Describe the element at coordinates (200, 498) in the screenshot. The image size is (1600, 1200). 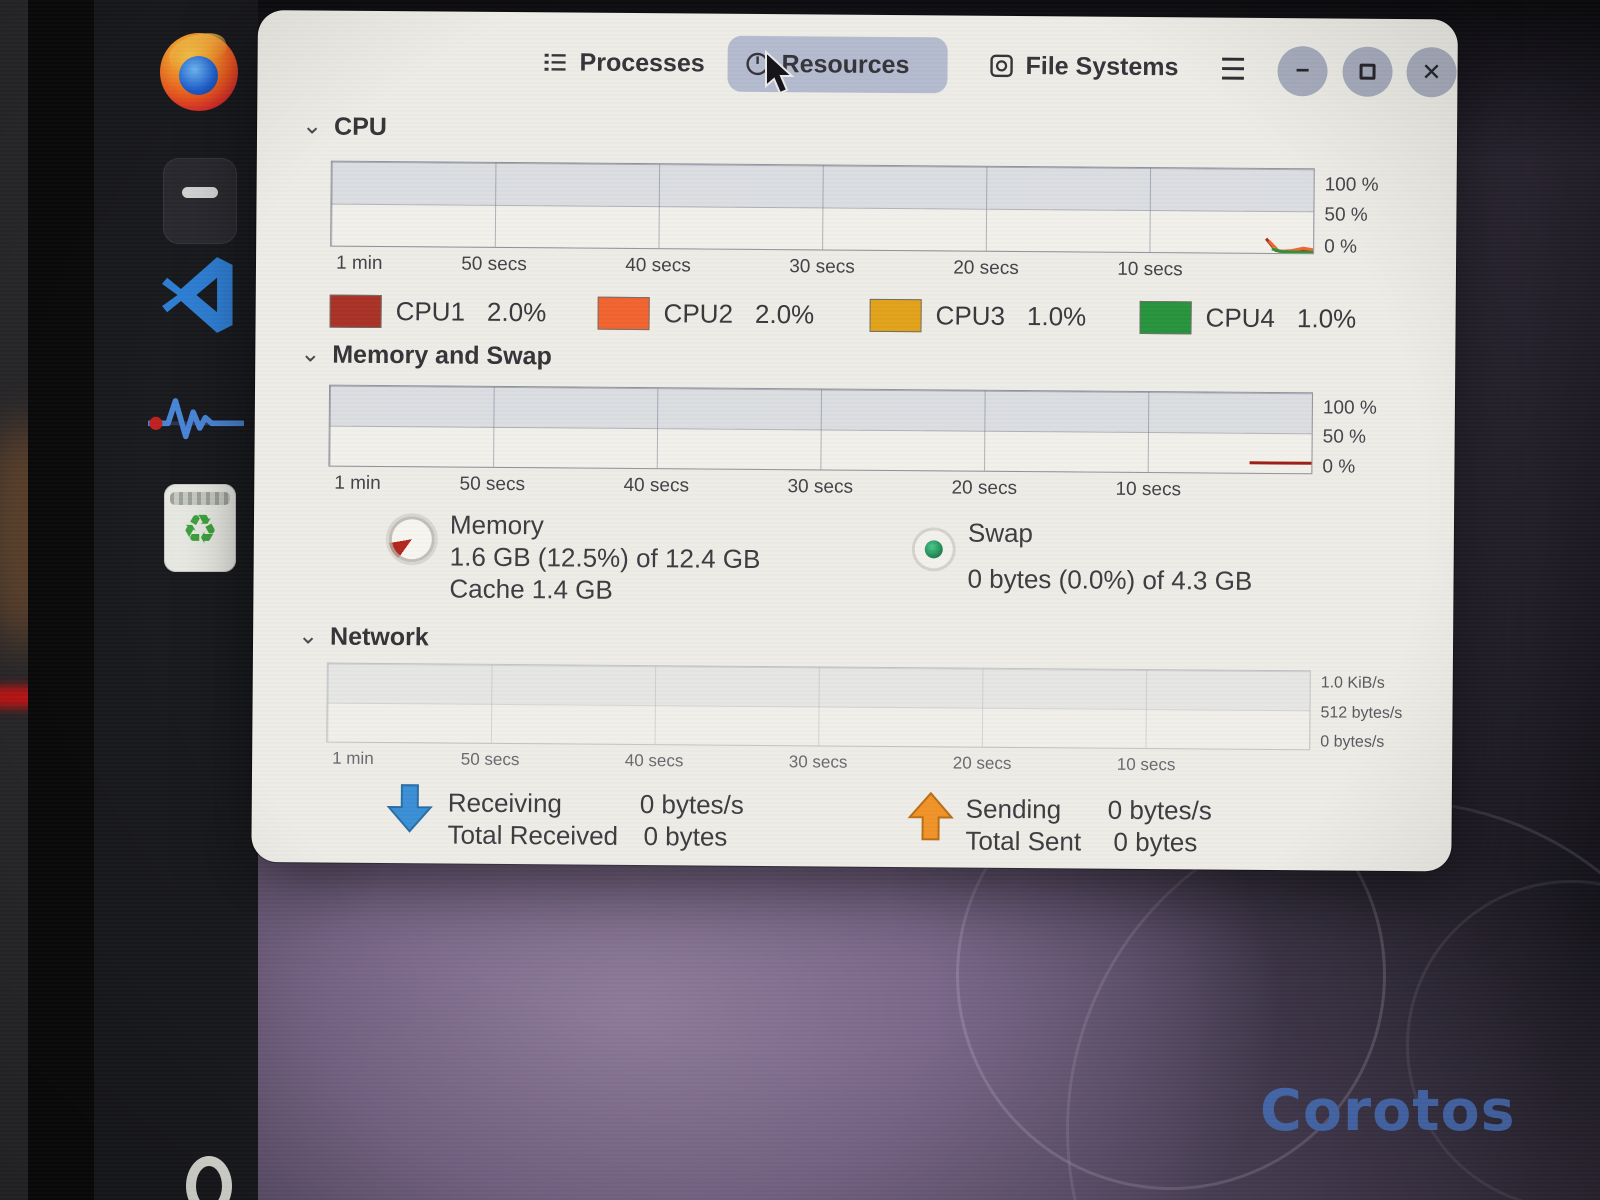
I see `trash-lid` at that location.